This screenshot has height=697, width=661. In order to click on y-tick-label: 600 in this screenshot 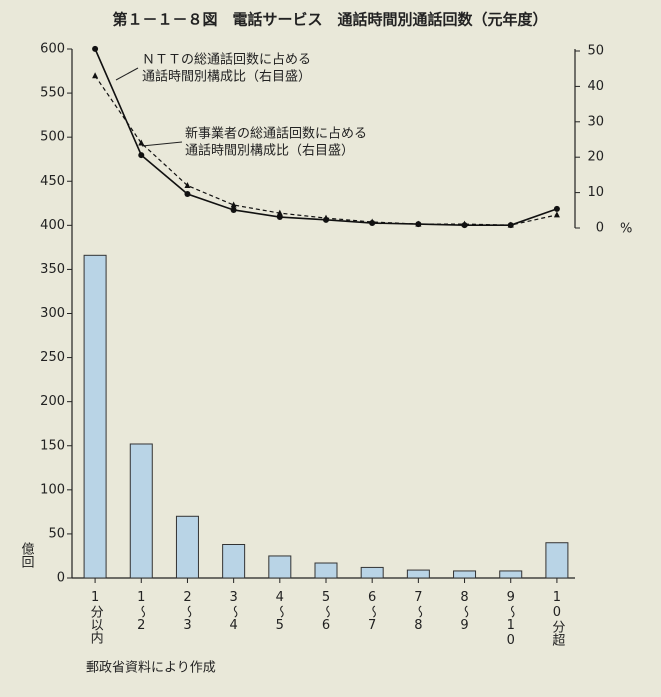, I will do `click(52, 49)`.